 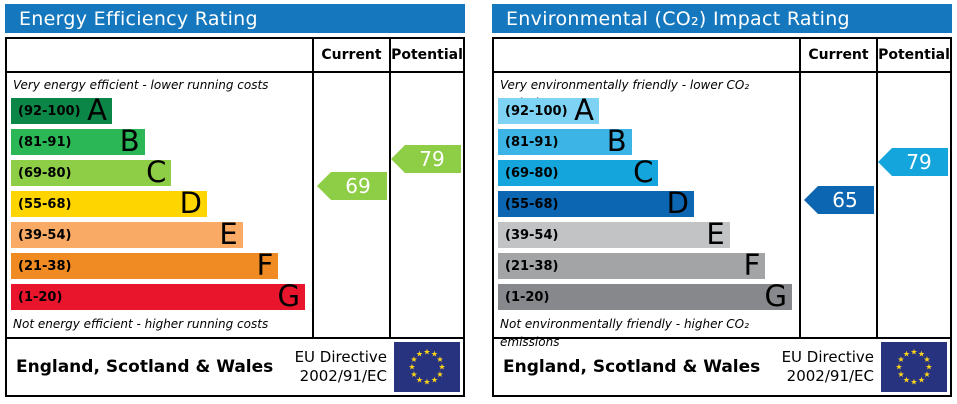 What do you see at coordinates (350, 205) in the screenshot?
I see `current-column: 69` at bounding box center [350, 205].